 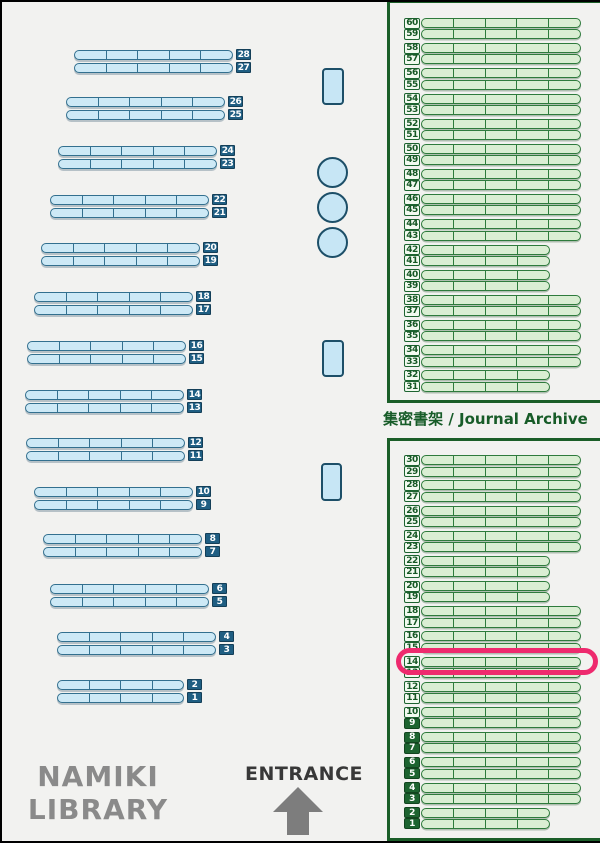 What do you see at coordinates (412, 275) in the screenshot?
I see `archive-shelf-label-40: 40` at bounding box center [412, 275].